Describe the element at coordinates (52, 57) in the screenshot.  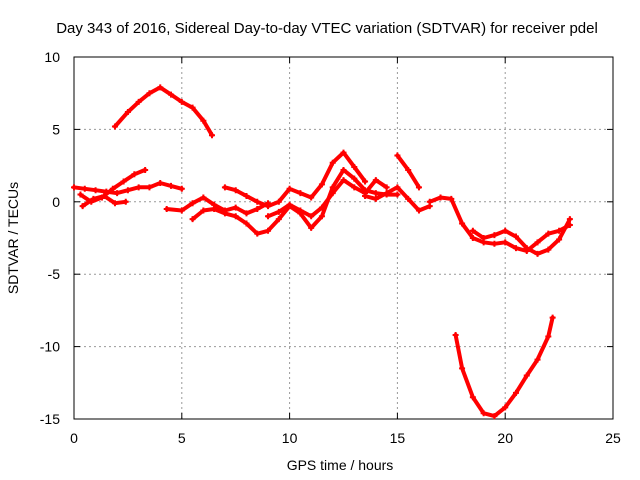
I see `y-tick-label: 10` at that location.